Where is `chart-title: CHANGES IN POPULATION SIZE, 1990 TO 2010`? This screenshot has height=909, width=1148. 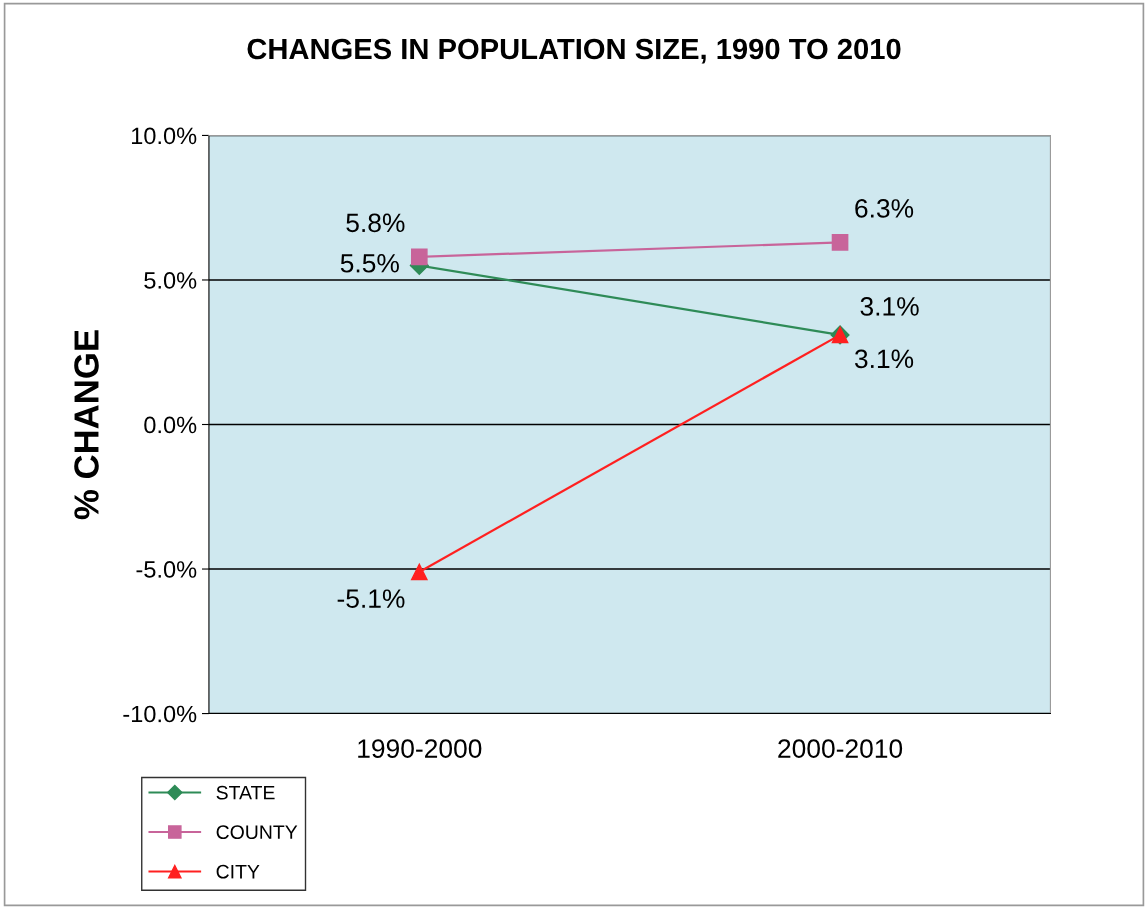 chart-title: CHANGES IN POPULATION SIZE, 1990 TO 2010 is located at coordinates (574, 51).